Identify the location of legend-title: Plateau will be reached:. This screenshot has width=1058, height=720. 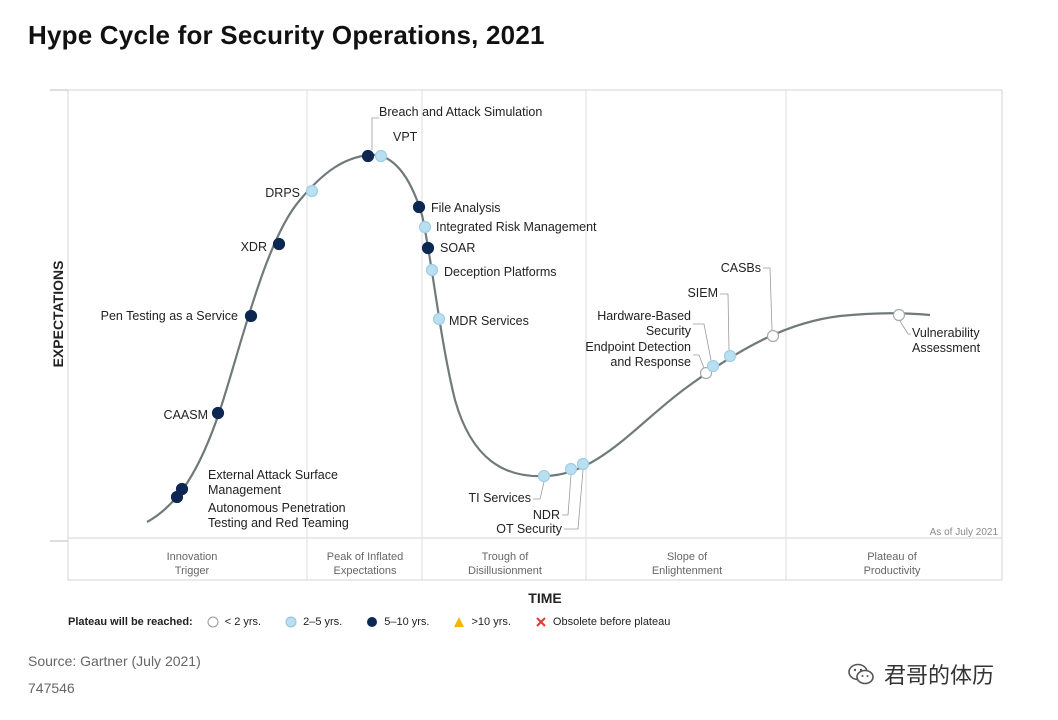
(130, 622).